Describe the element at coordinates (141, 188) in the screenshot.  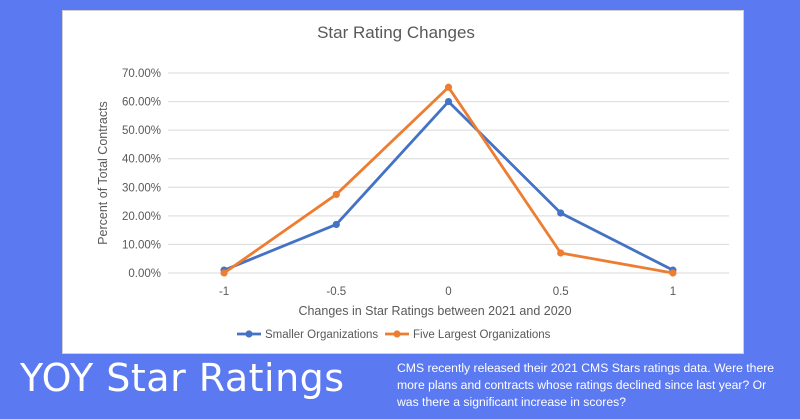
I see `y-tick-label: 30.00%` at that location.